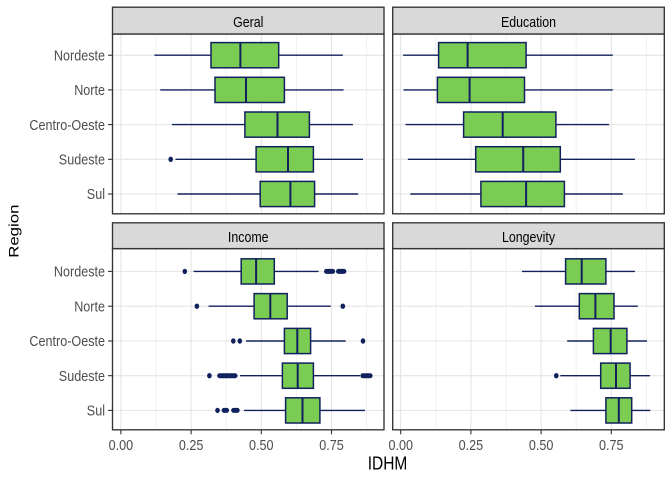  What do you see at coordinates (388, 463) in the screenshot?
I see `svg-text: IDHM` at bounding box center [388, 463].